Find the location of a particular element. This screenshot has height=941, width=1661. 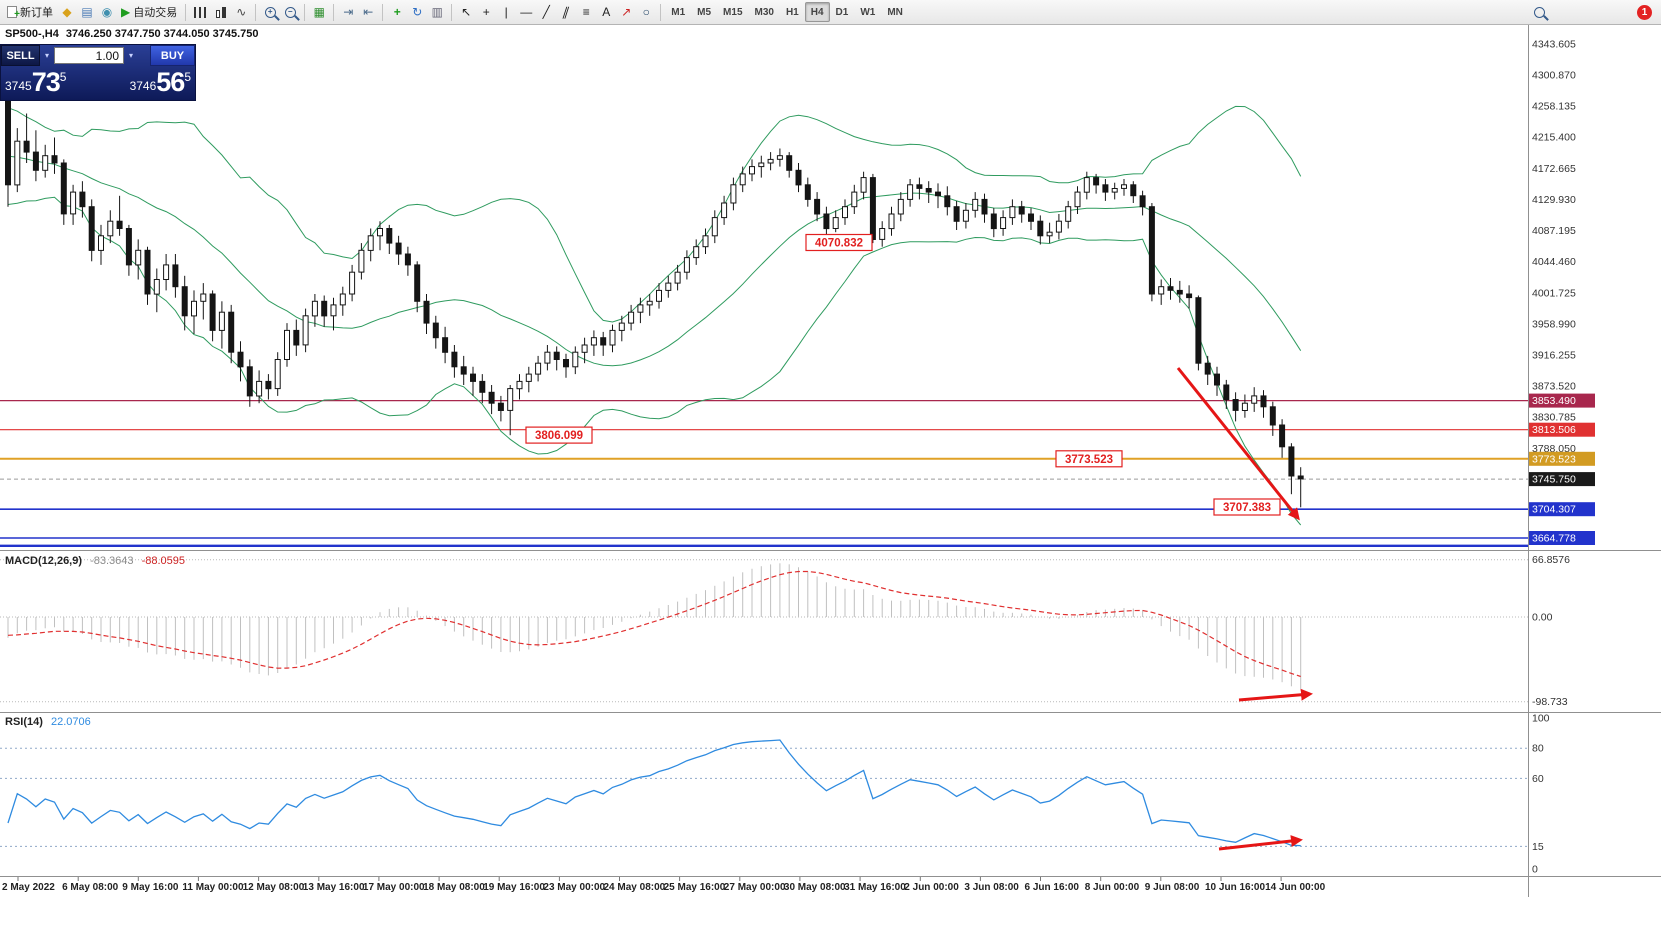

search-icon is located at coordinates (1539, 12).